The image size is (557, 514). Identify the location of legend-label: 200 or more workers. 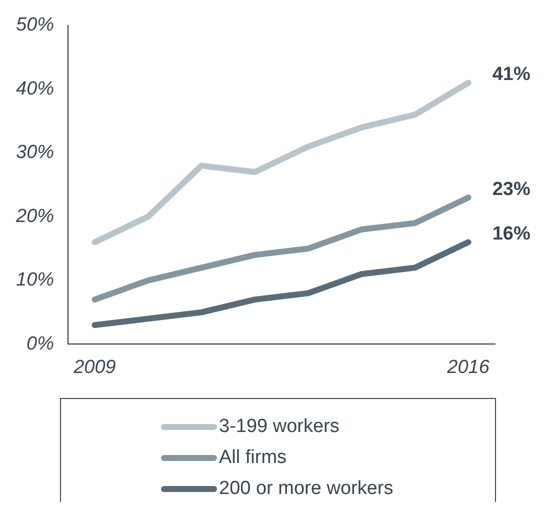
(306, 489).